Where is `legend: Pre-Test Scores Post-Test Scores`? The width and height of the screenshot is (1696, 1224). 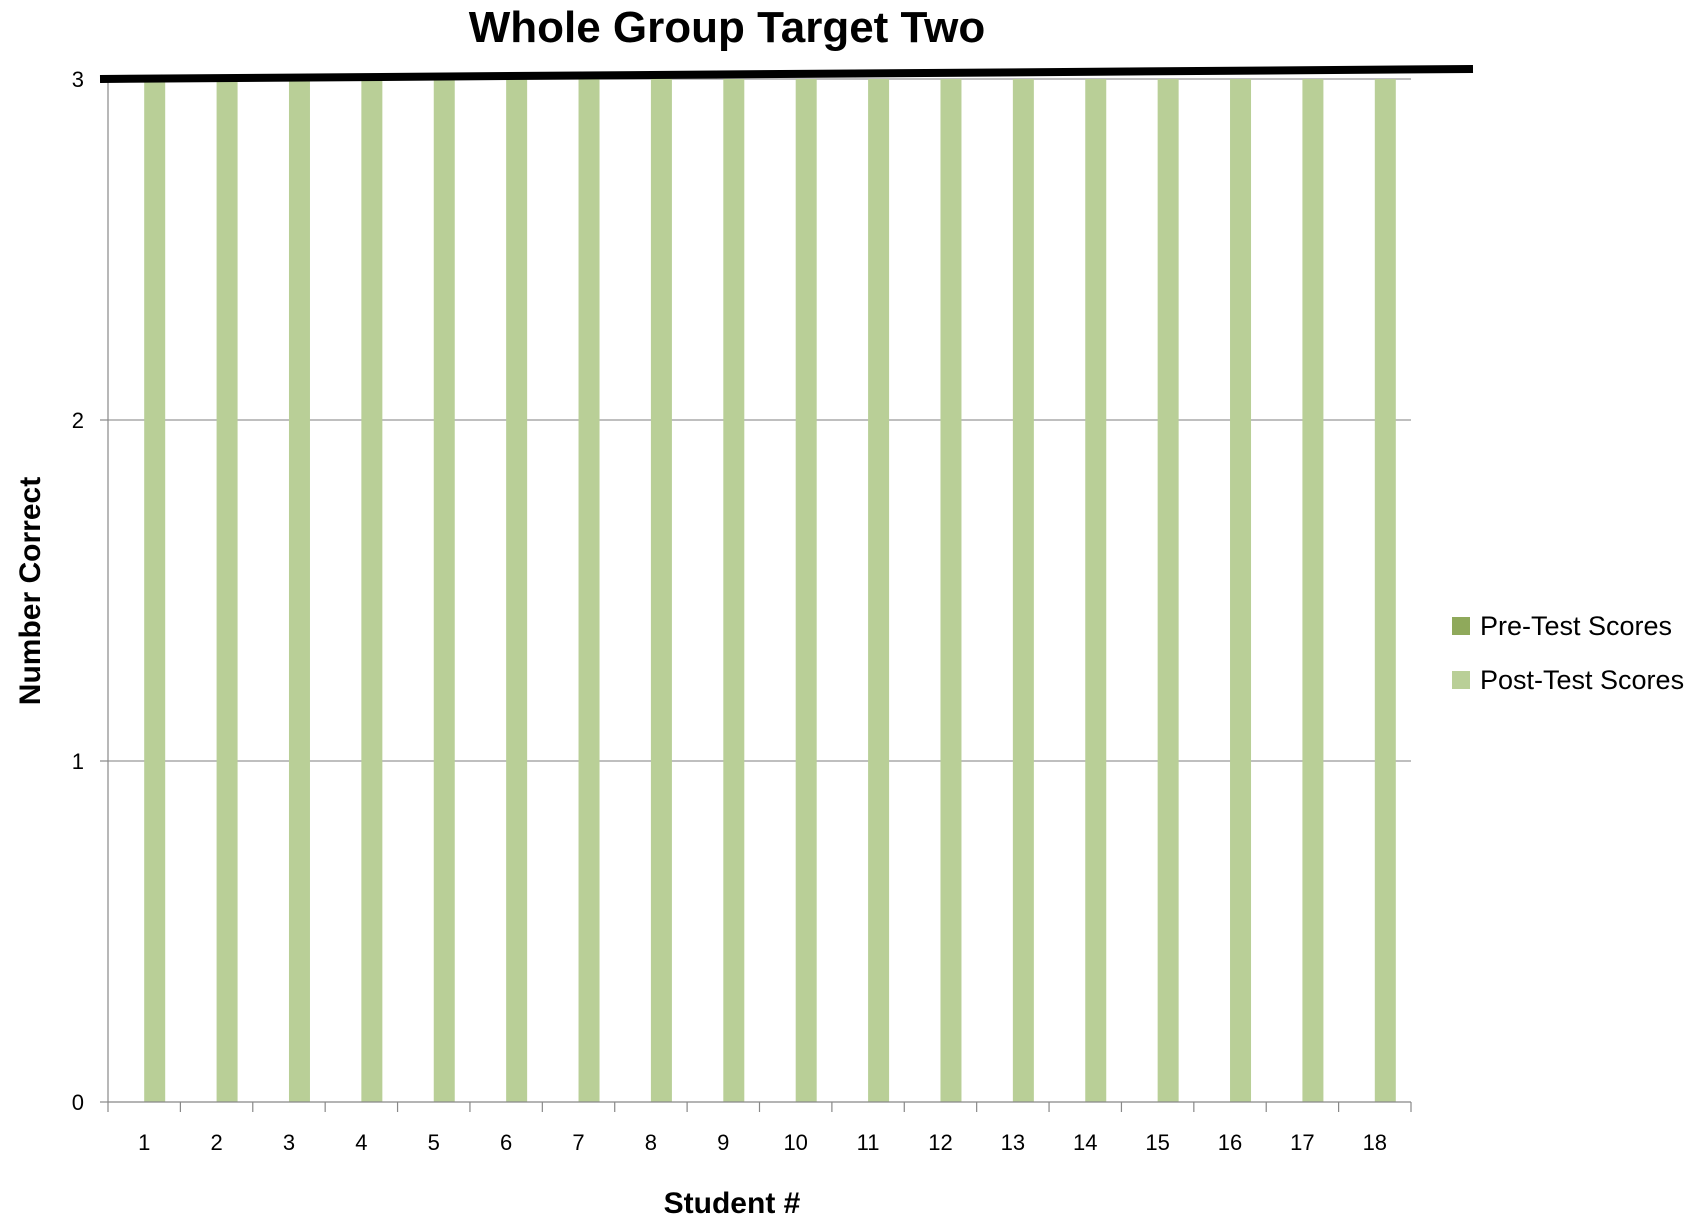
legend: Pre-Test Scores Post-Test Scores is located at coordinates (1568, 653).